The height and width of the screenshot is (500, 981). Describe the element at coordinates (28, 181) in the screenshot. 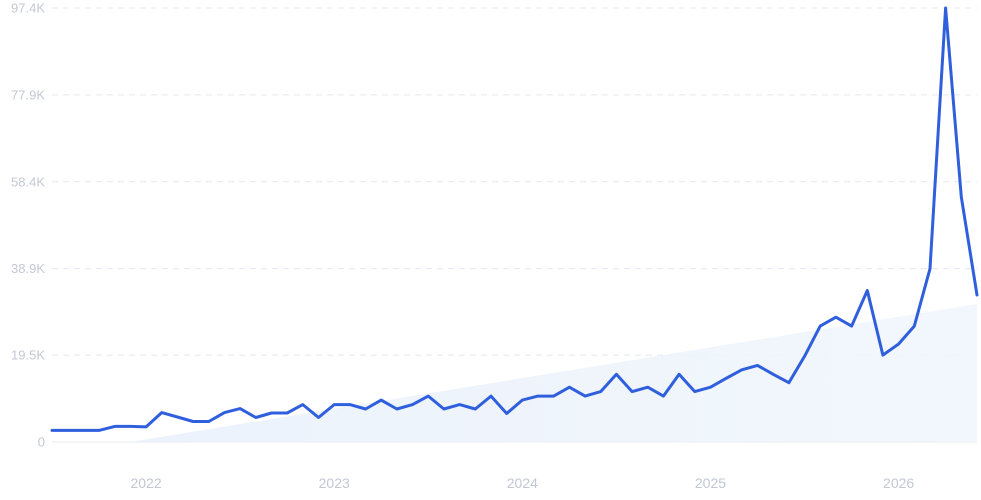

I see `y-tick-label: 58.4K` at that location.